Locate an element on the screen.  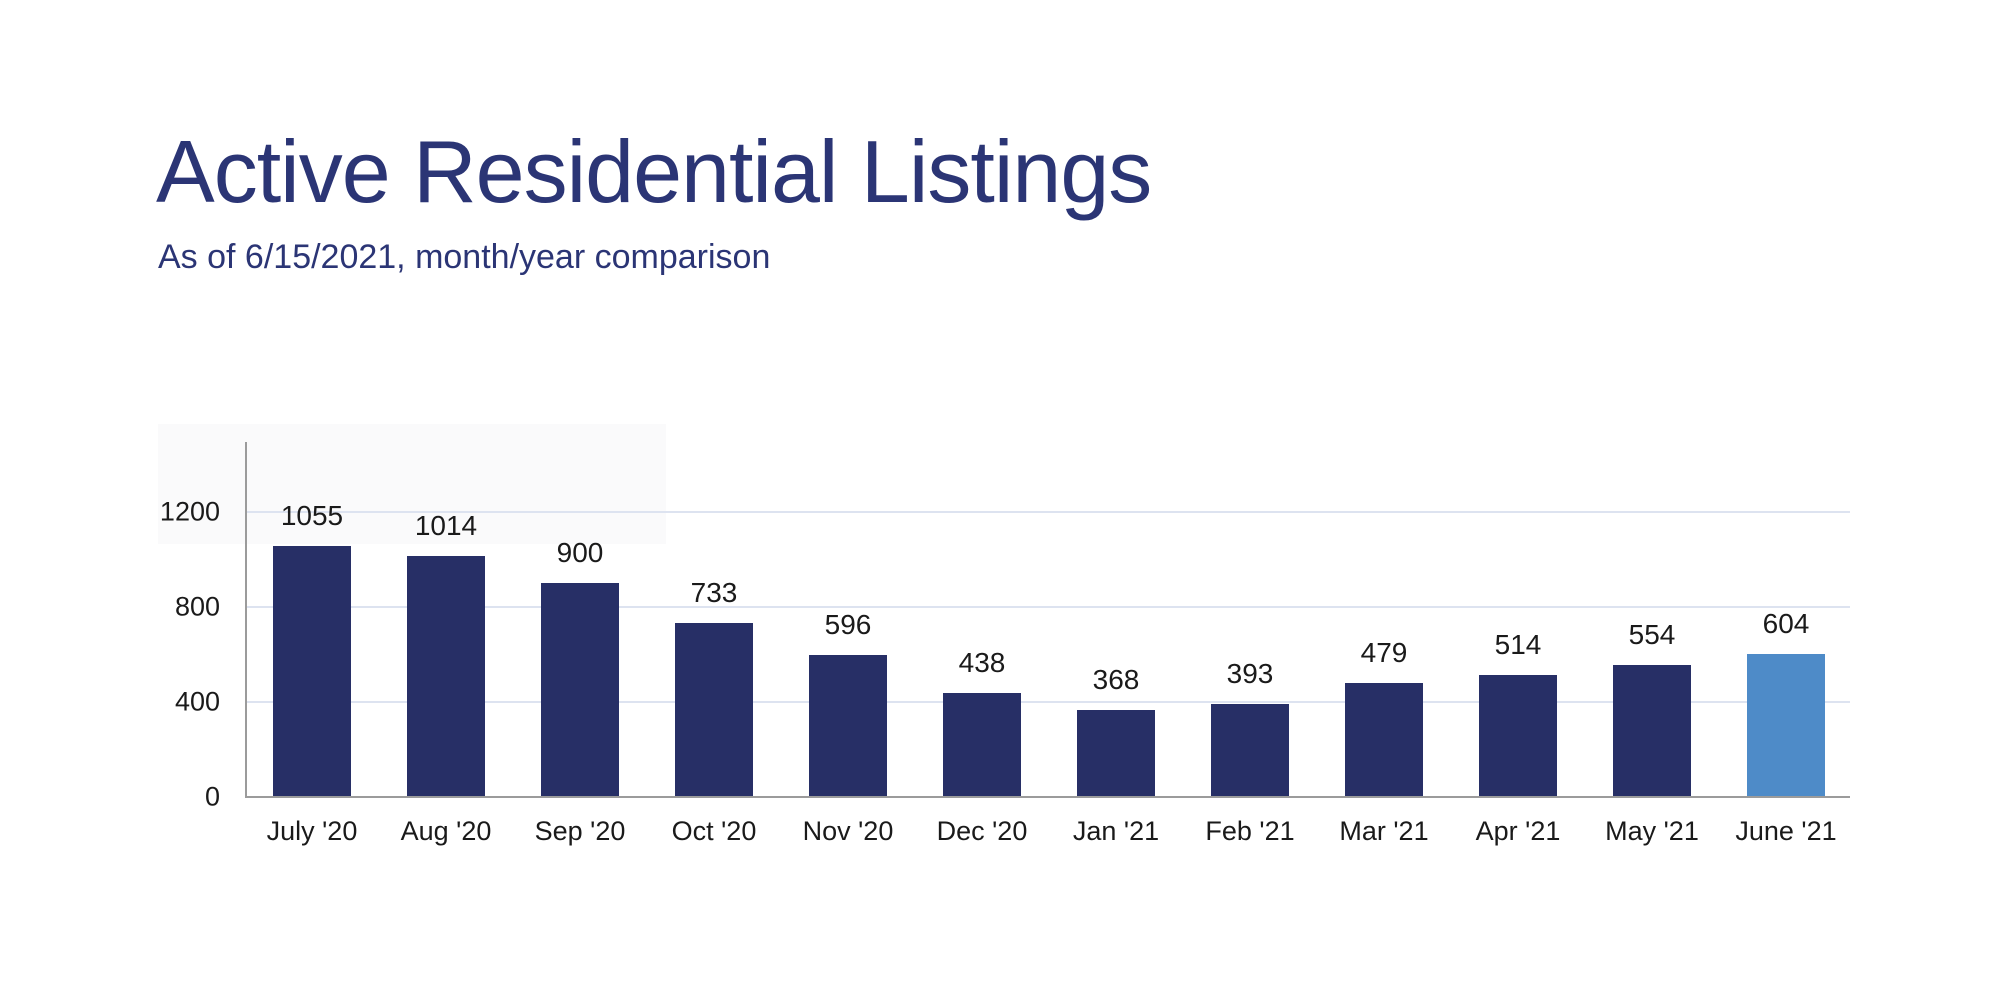
page-subtitle: As of 6/15/2021, month/year comparison is located at coordinates (464, 257).